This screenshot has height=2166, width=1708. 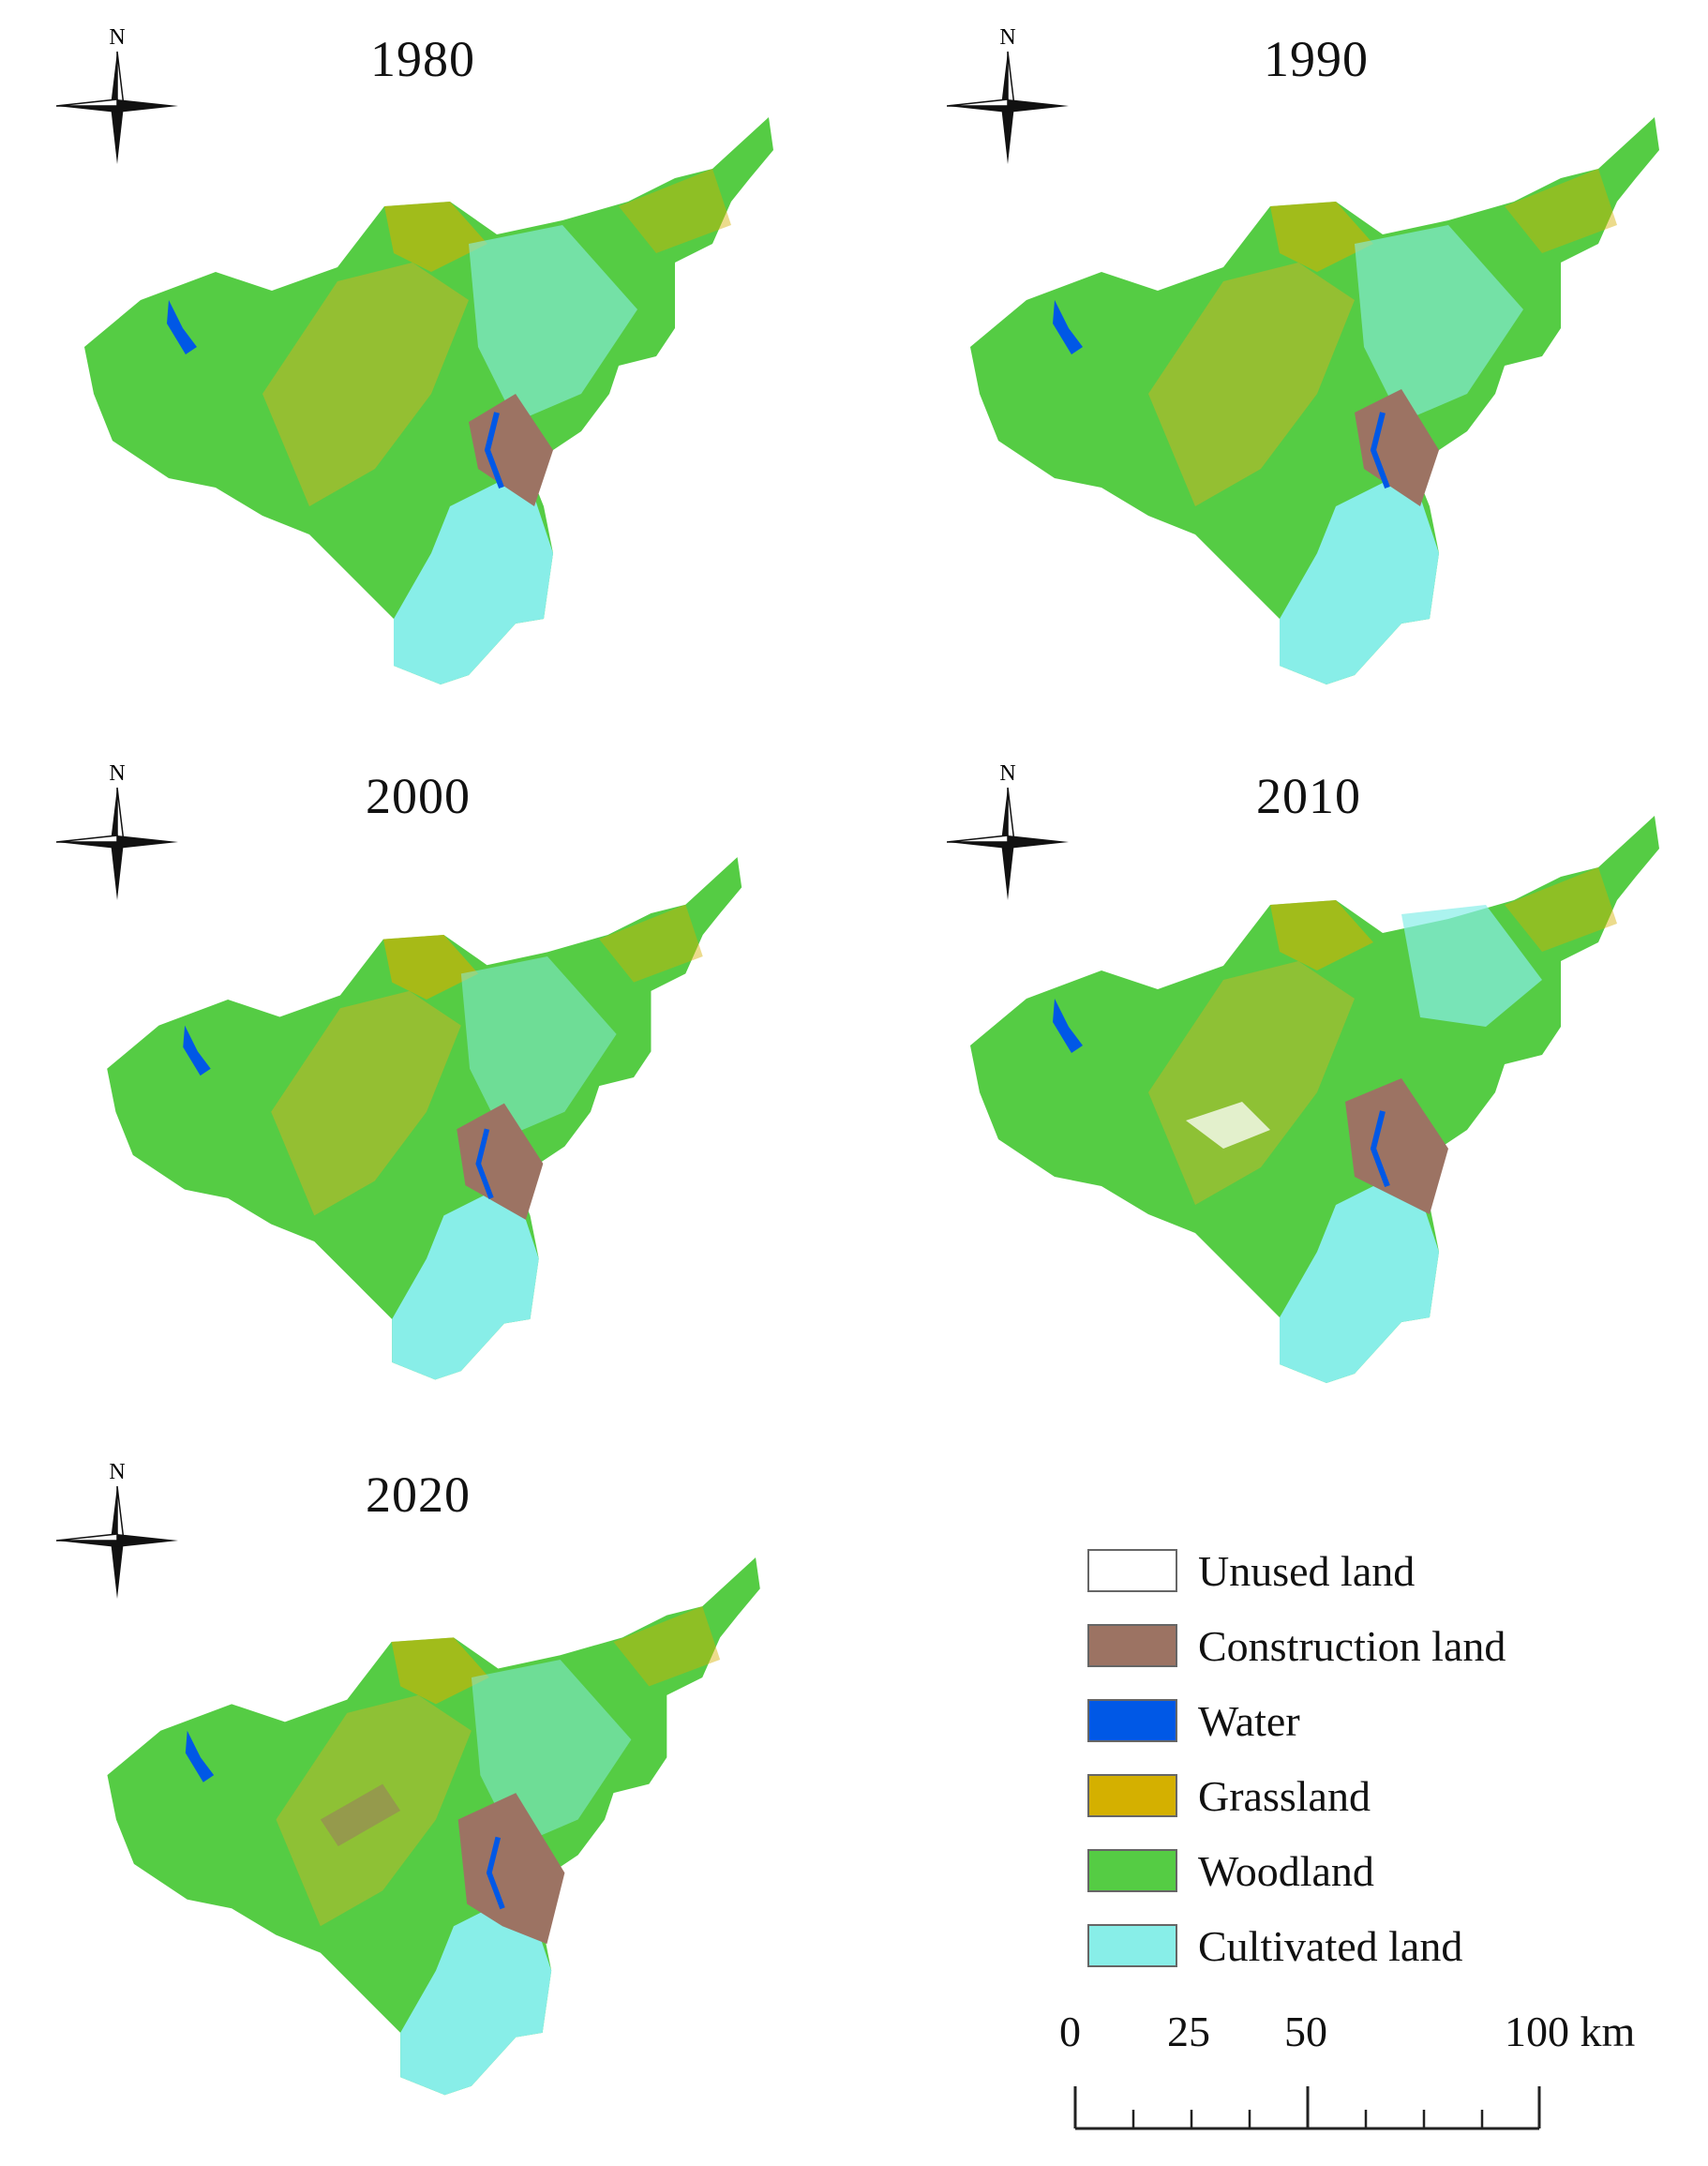 I want to click on scale-label-25: 25, so click(x=1188, y=2031).